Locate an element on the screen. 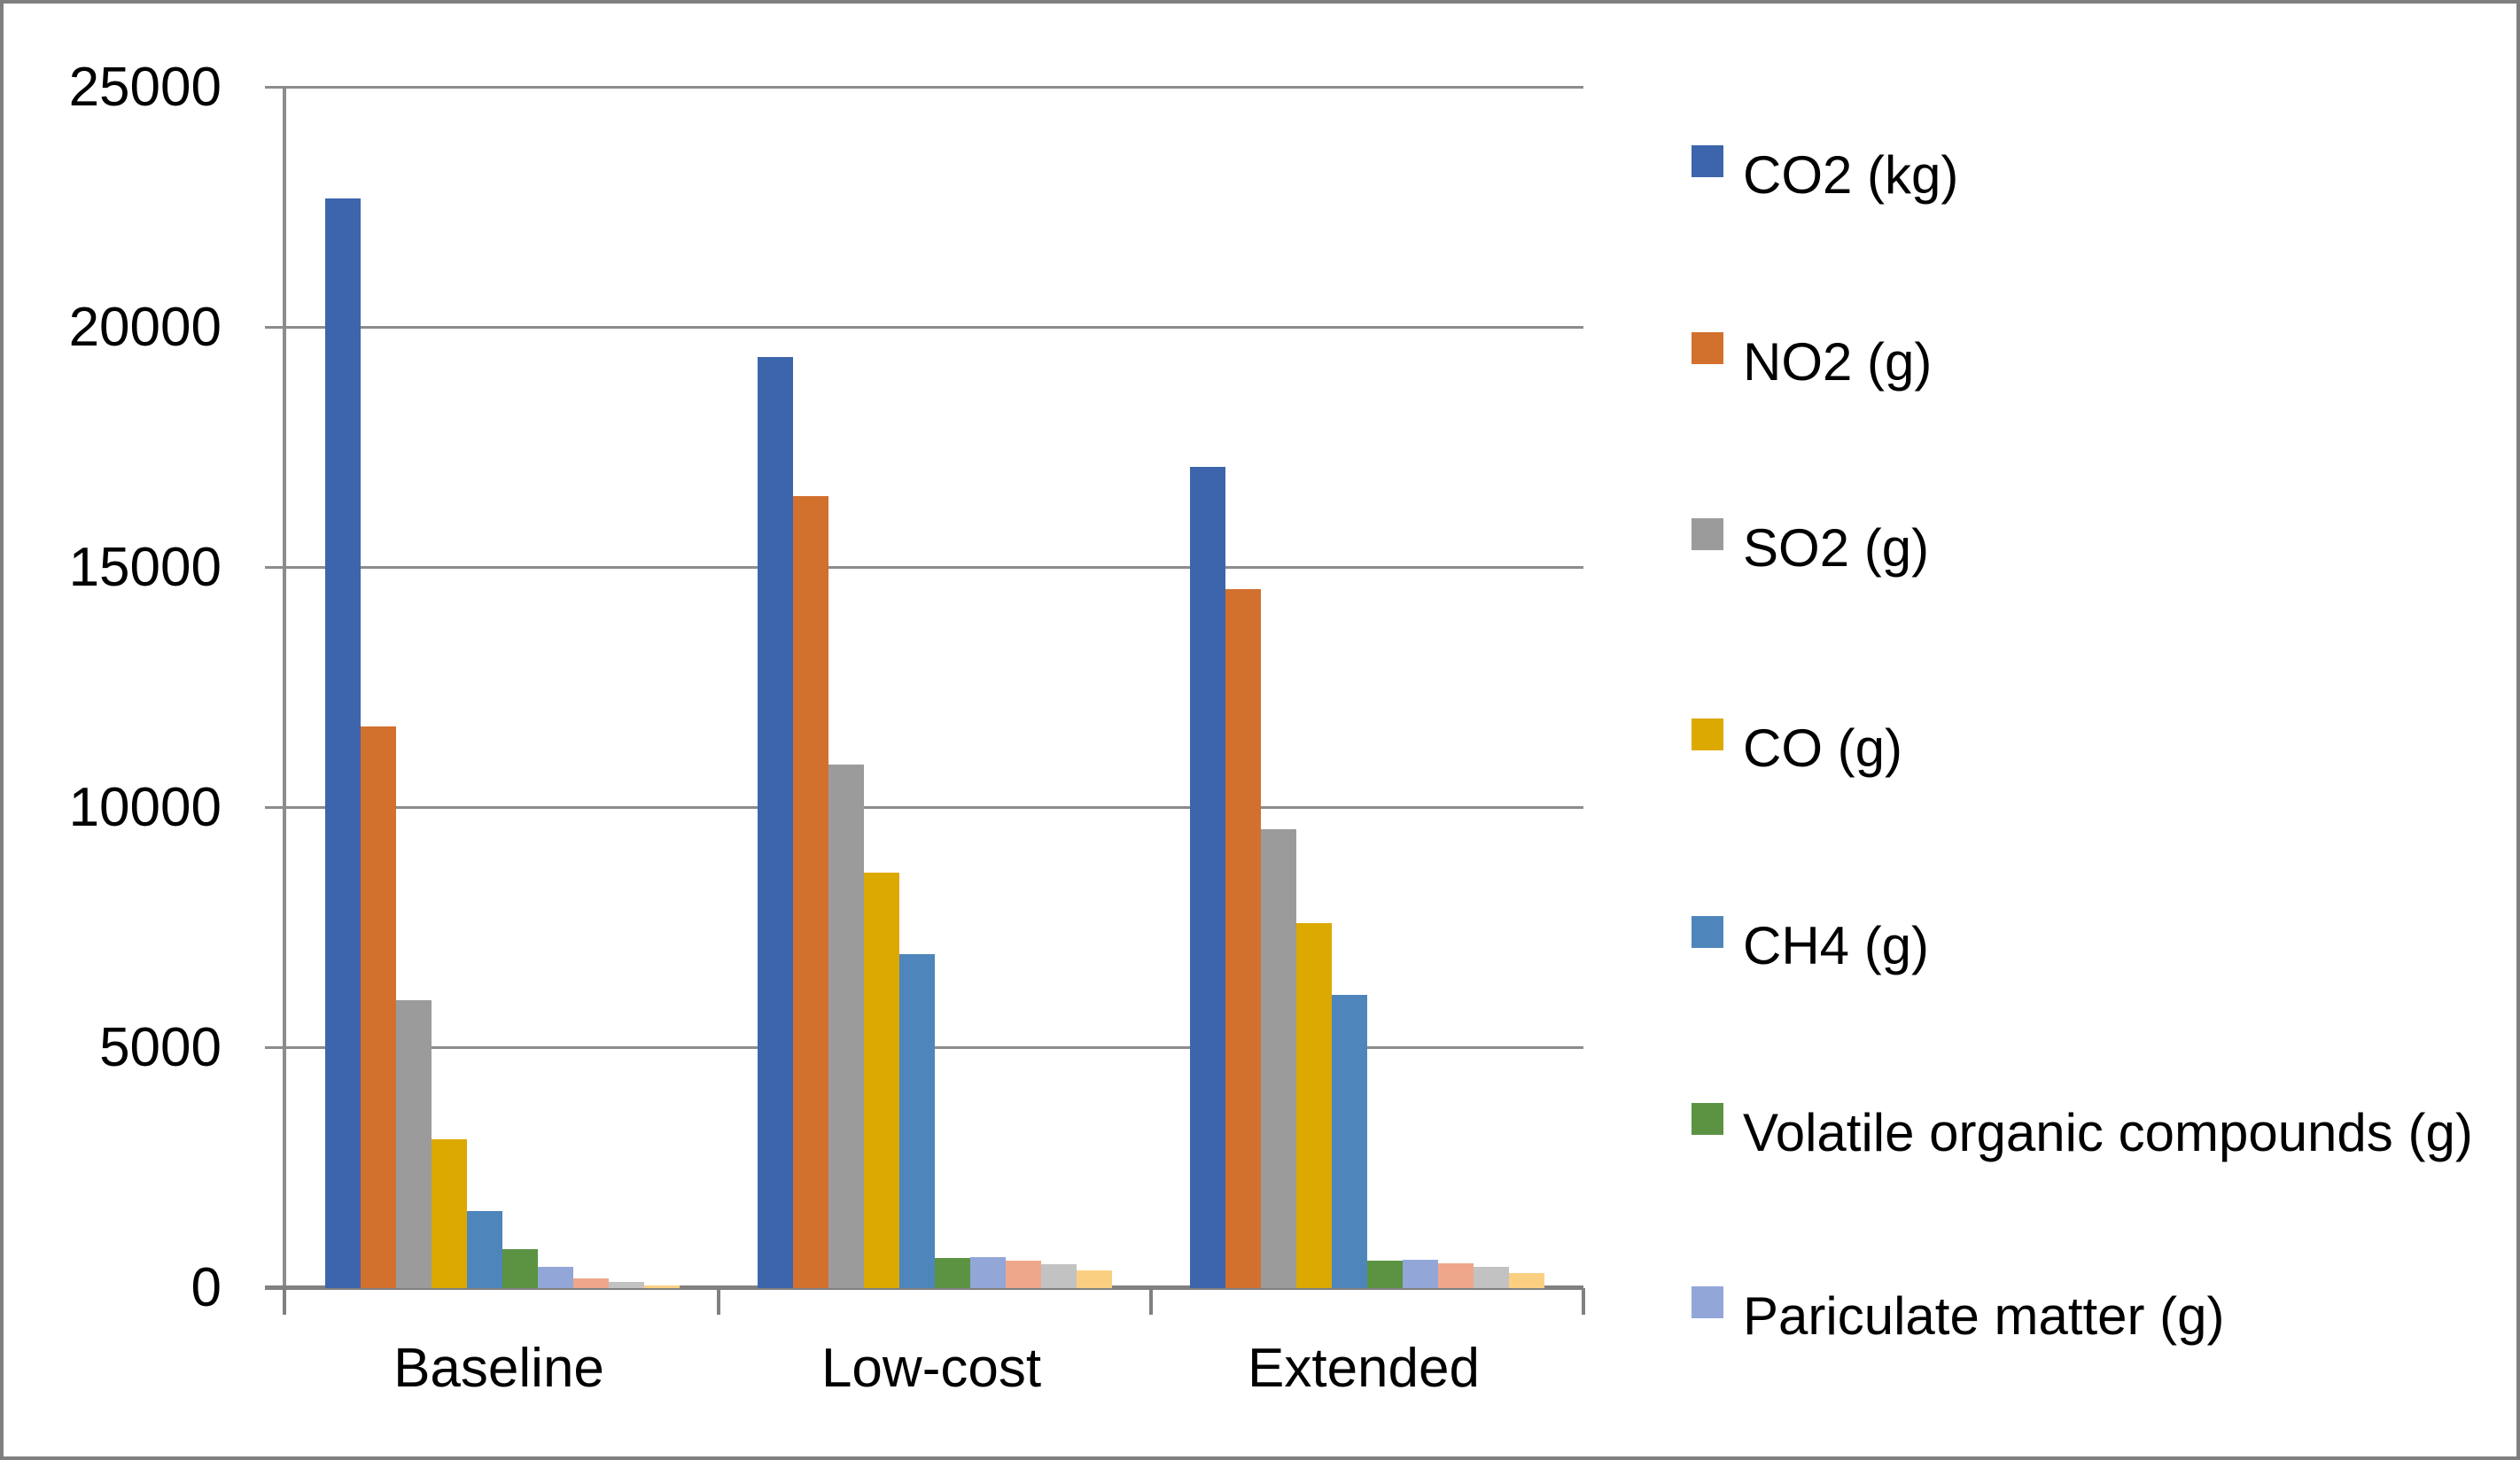  category-label-baseline: Baseline is located at coordinates (498, 1368).